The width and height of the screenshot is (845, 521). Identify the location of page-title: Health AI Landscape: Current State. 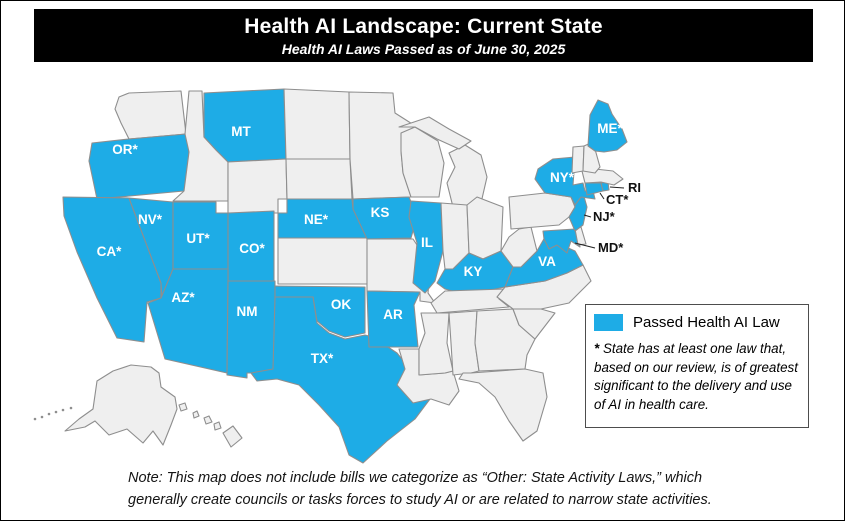
(423, 26).